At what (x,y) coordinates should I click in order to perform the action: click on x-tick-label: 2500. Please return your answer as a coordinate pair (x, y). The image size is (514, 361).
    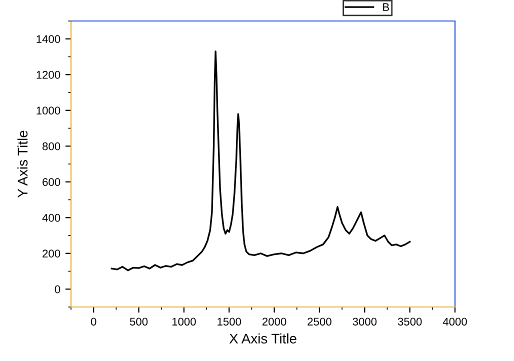
    Looking at the image, I should click on (320, 322).